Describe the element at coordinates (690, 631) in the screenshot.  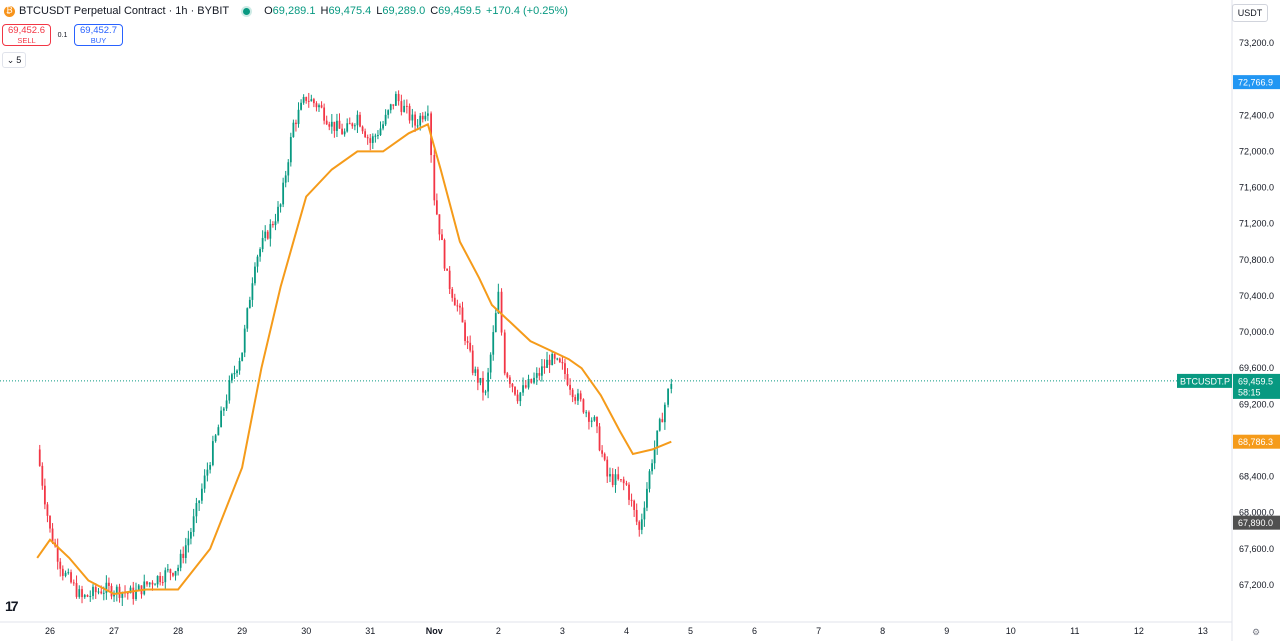
I see `time-tick-label: 5` at that location.